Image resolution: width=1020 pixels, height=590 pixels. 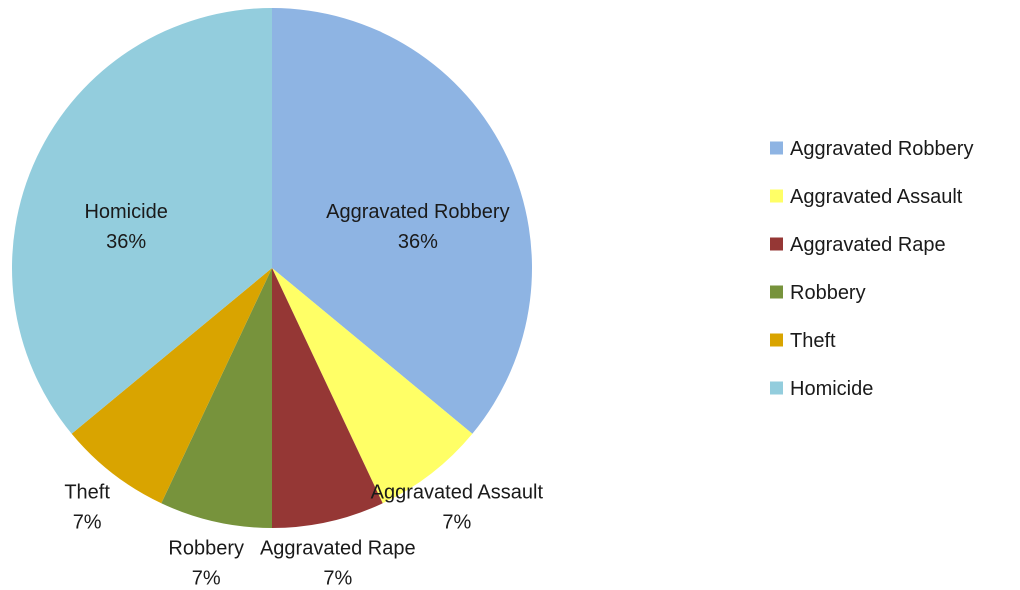 What do you see at coordinates (338, 563) in the screenshot?
I see `slice-label-aggravated-rape: Aggravated Rape 7%` at bounding box center [338, 563].